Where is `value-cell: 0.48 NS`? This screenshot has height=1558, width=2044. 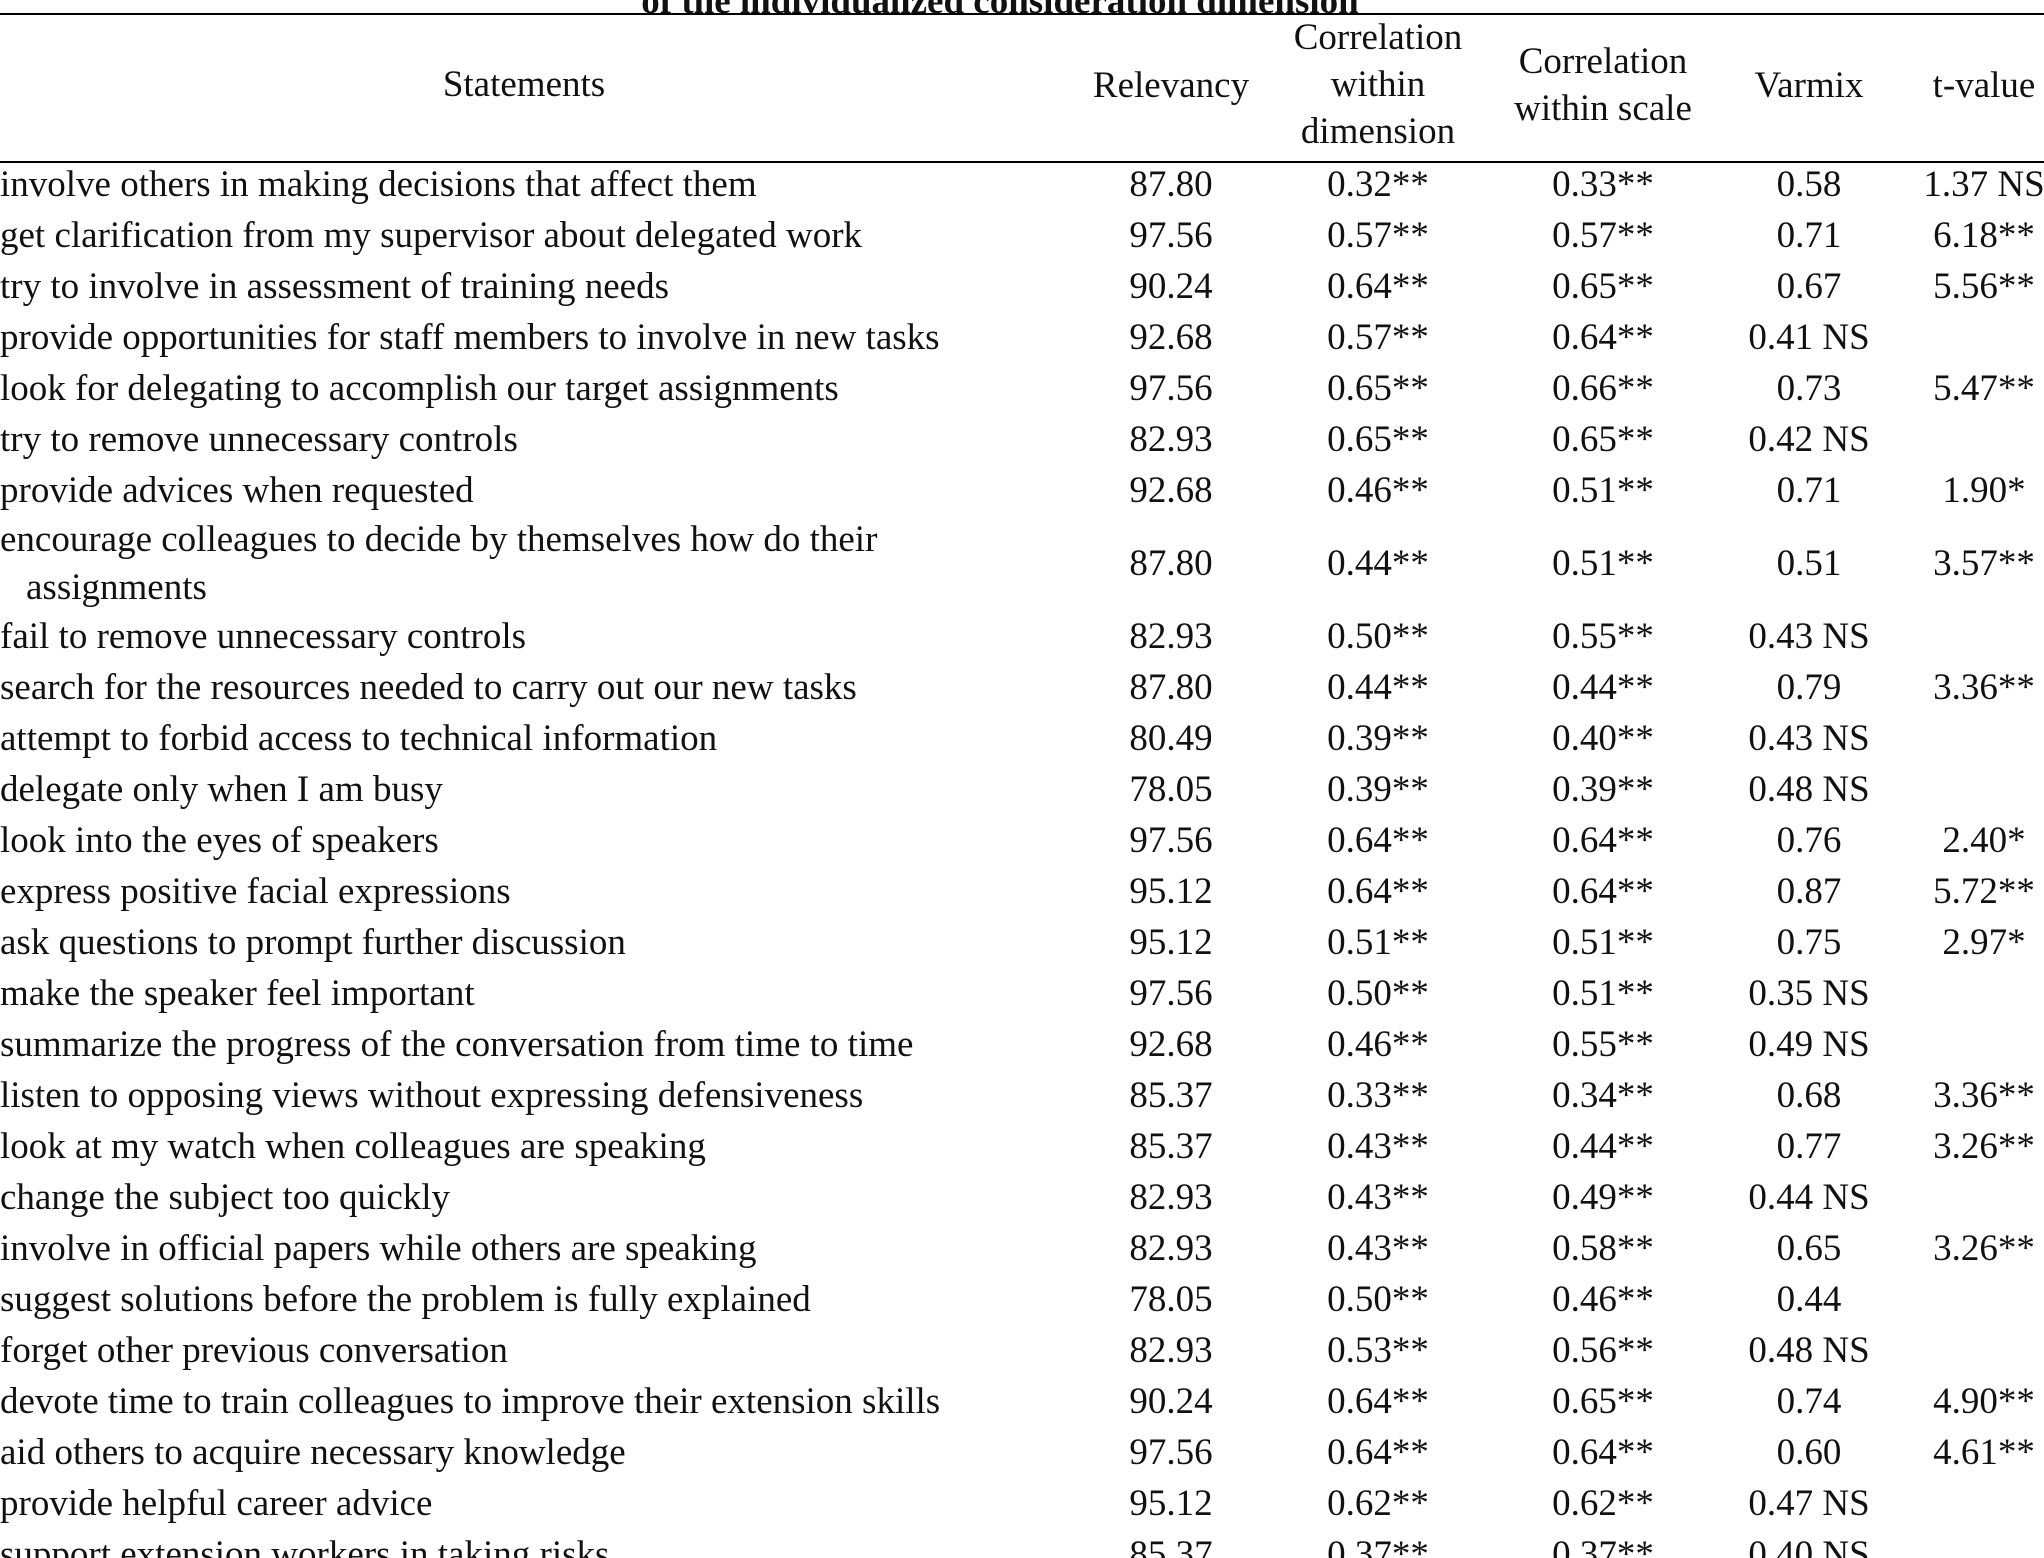
value-cell: 0.48 NS is located at coordinates (1809, 1350).